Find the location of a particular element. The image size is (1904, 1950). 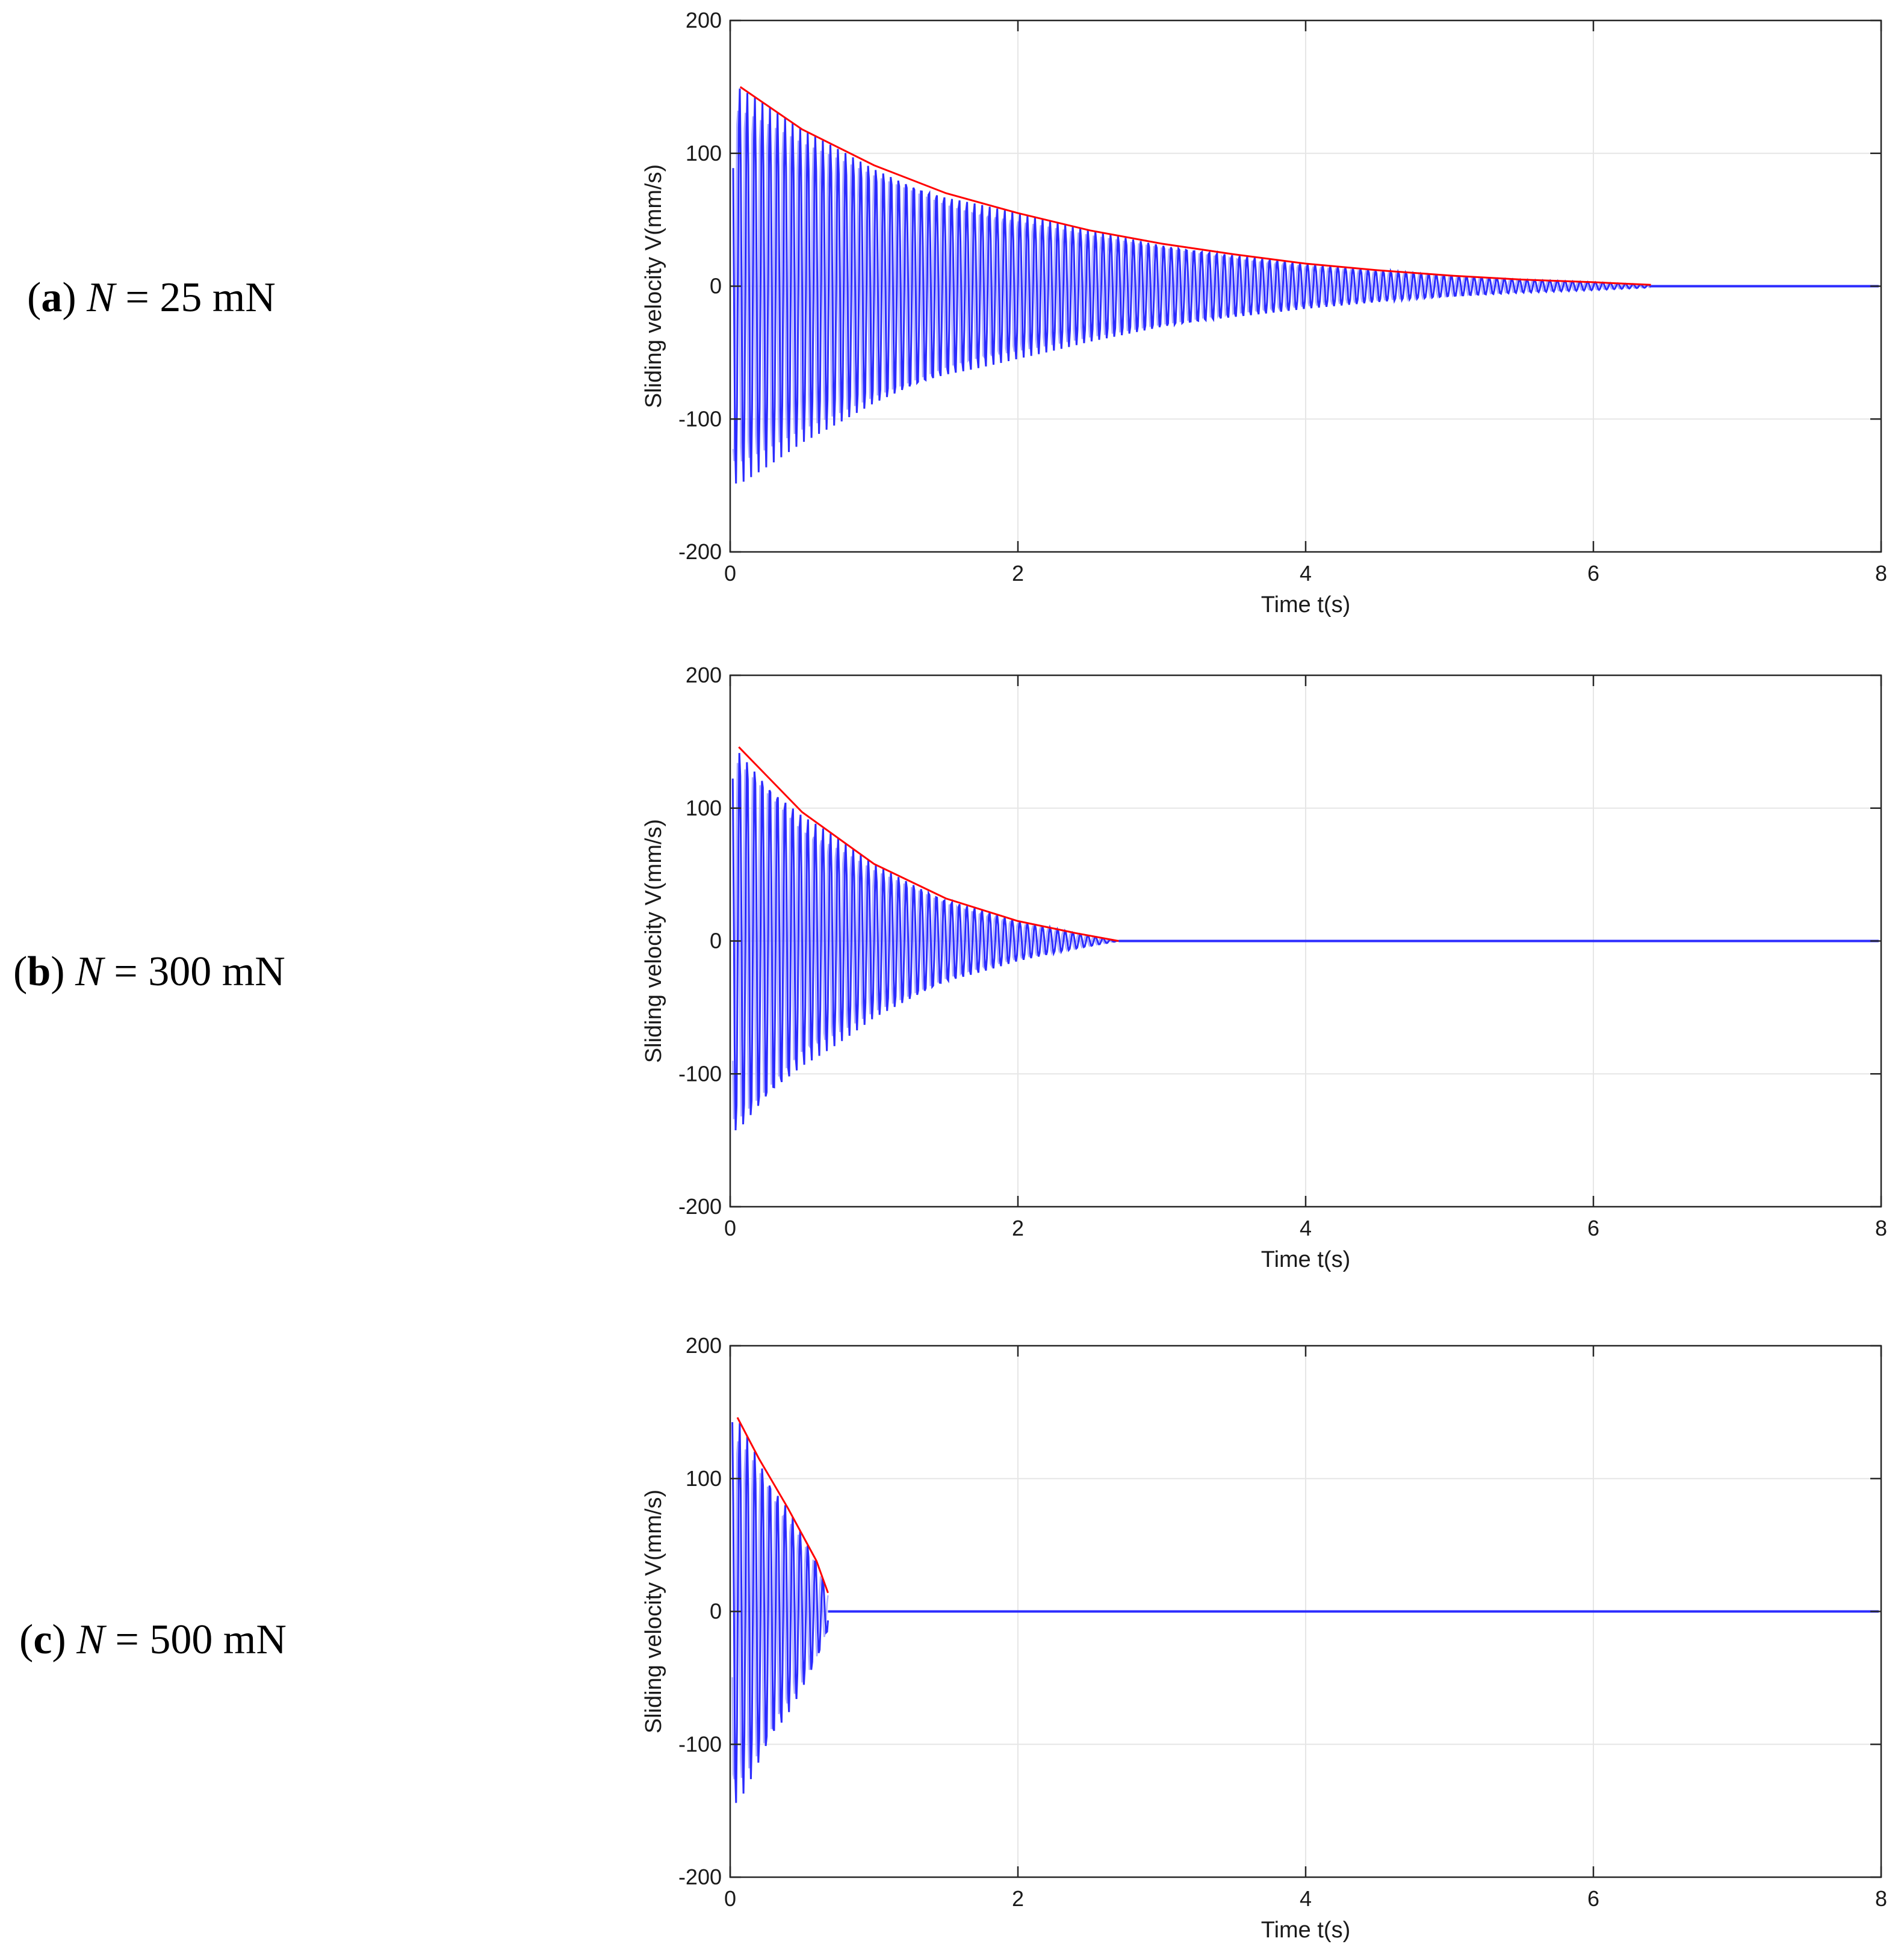

panel-label-c: (c) N = 500 mN is located at coordinates (153, 1640).